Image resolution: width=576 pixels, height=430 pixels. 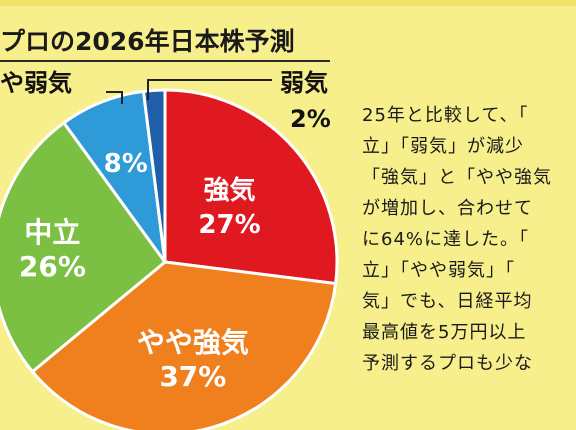 I want to click on description-line: 予測するプロも少な, so click(x=447, y=363).